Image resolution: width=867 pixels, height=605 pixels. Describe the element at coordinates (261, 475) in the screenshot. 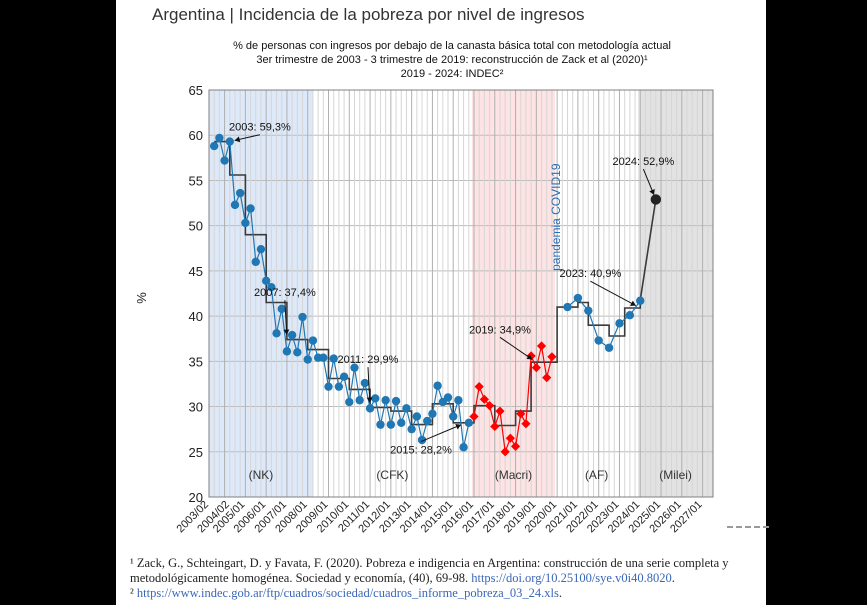

I see `period-label-0: (NK)` at that location.